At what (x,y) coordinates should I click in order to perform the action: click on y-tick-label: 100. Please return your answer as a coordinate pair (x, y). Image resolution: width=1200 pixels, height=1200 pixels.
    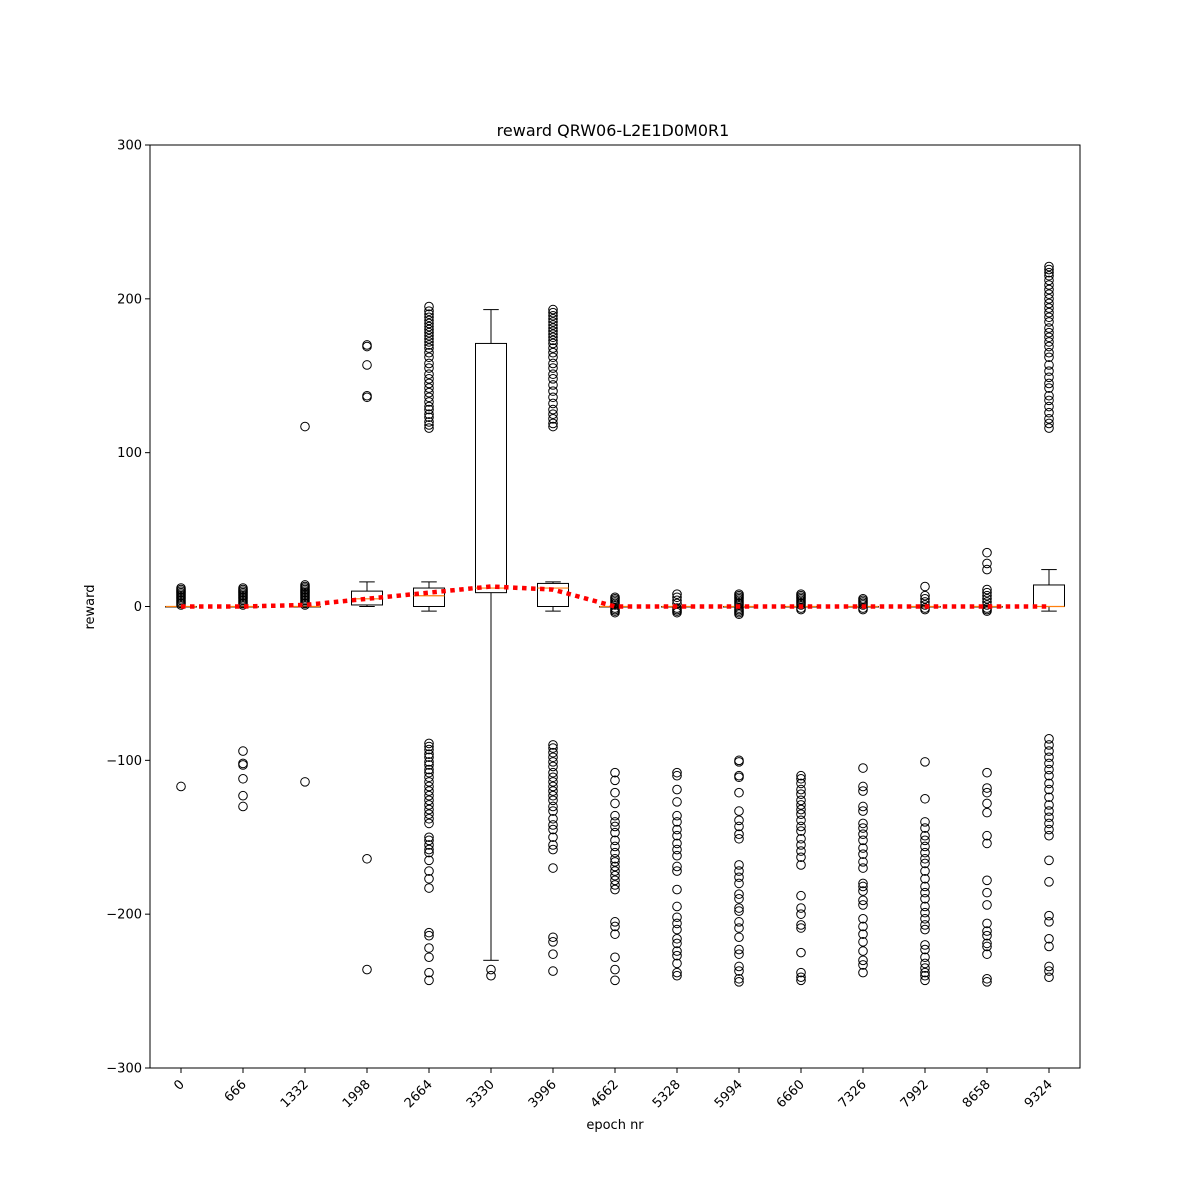
    Looking at the image, I should click on (129, 453).